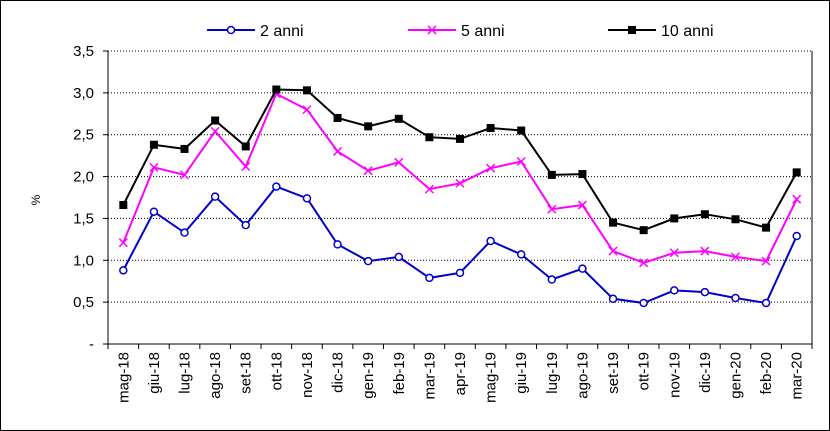 The image size is (830, 431). Describe the element at coordinates (246, 373) in the screenshot. I see `x-tick-label: set-18` at that location.